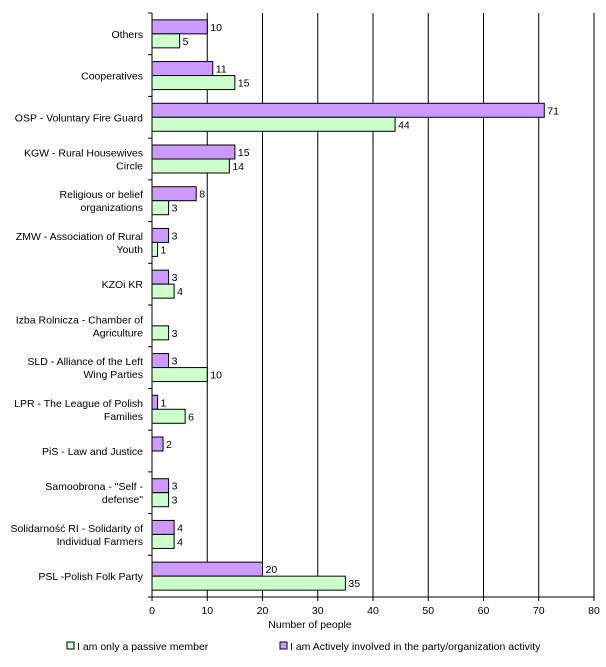 The image size is (606, 667). I want to click on legend-label: I am only a passive member, so click(143, 647).